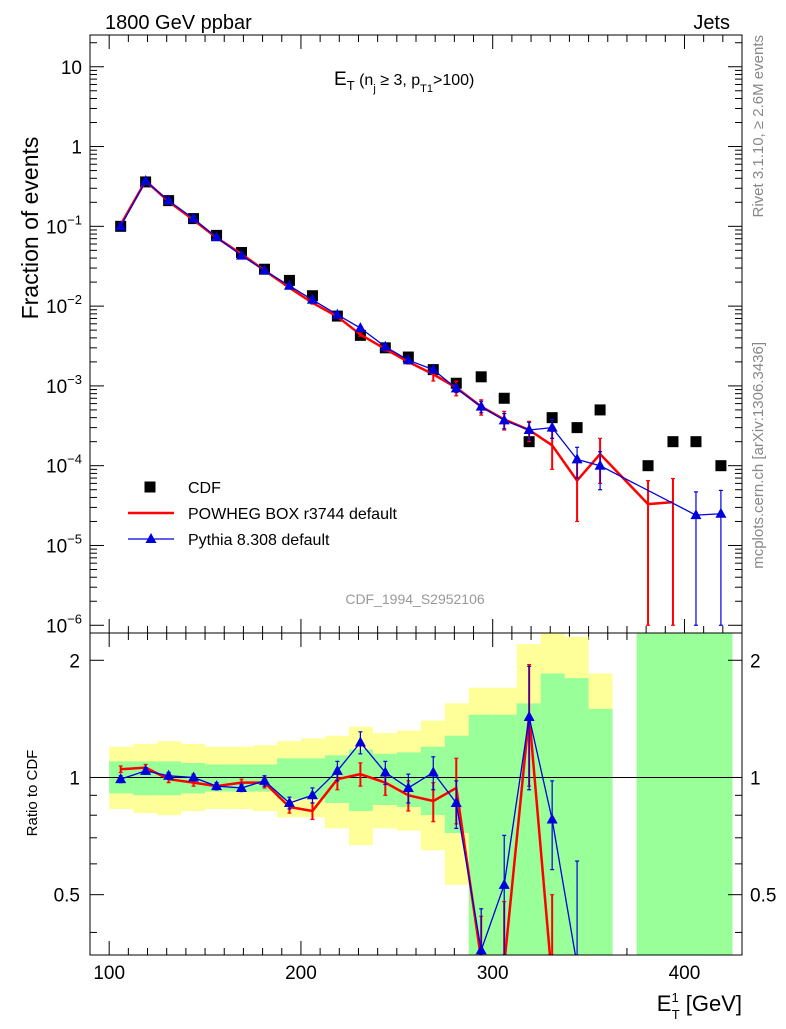 Image resolution: width=786 pixels, height=1029 pixels. What do you see at coordinates (151, 538) in the screenshot?
I see `legend-pythia-marker` at bounding box center [151, 538].